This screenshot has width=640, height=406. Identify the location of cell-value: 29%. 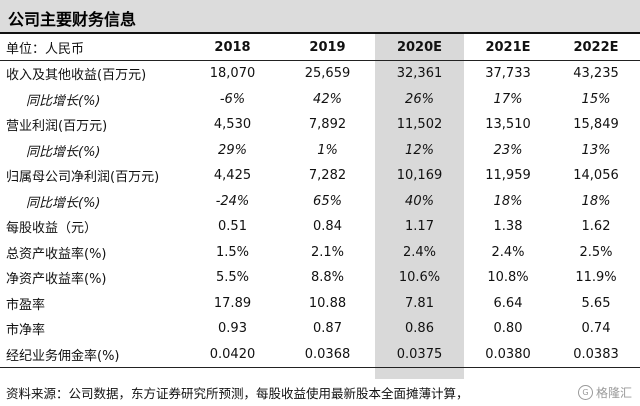
(232, 150).